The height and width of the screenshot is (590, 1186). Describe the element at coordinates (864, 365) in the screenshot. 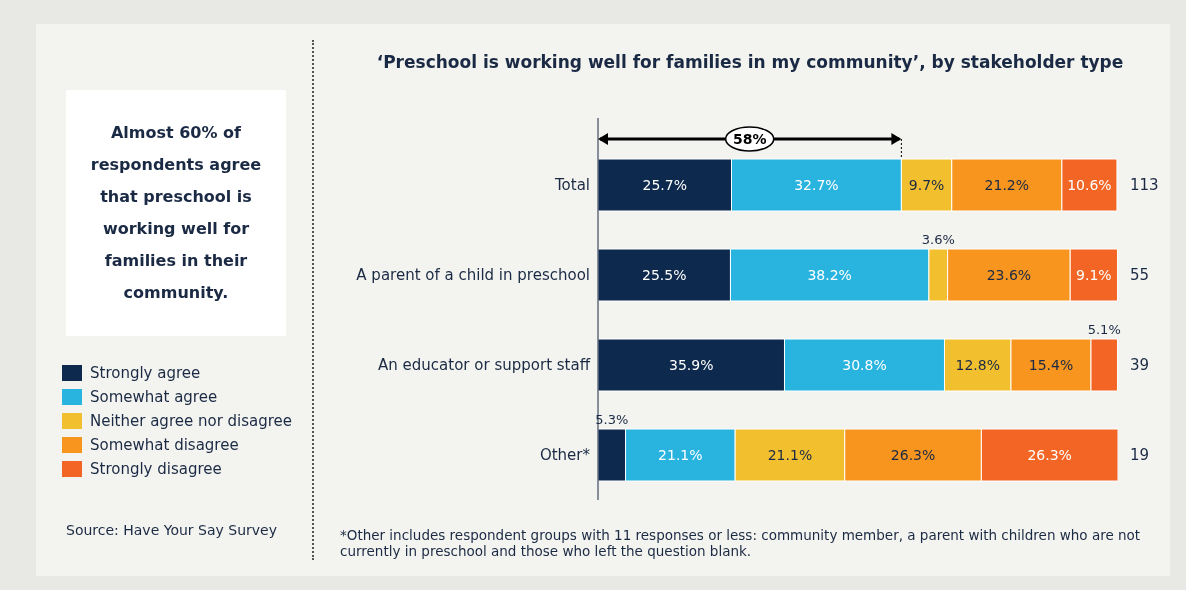

I see `data-label: 30.8%` at that location.